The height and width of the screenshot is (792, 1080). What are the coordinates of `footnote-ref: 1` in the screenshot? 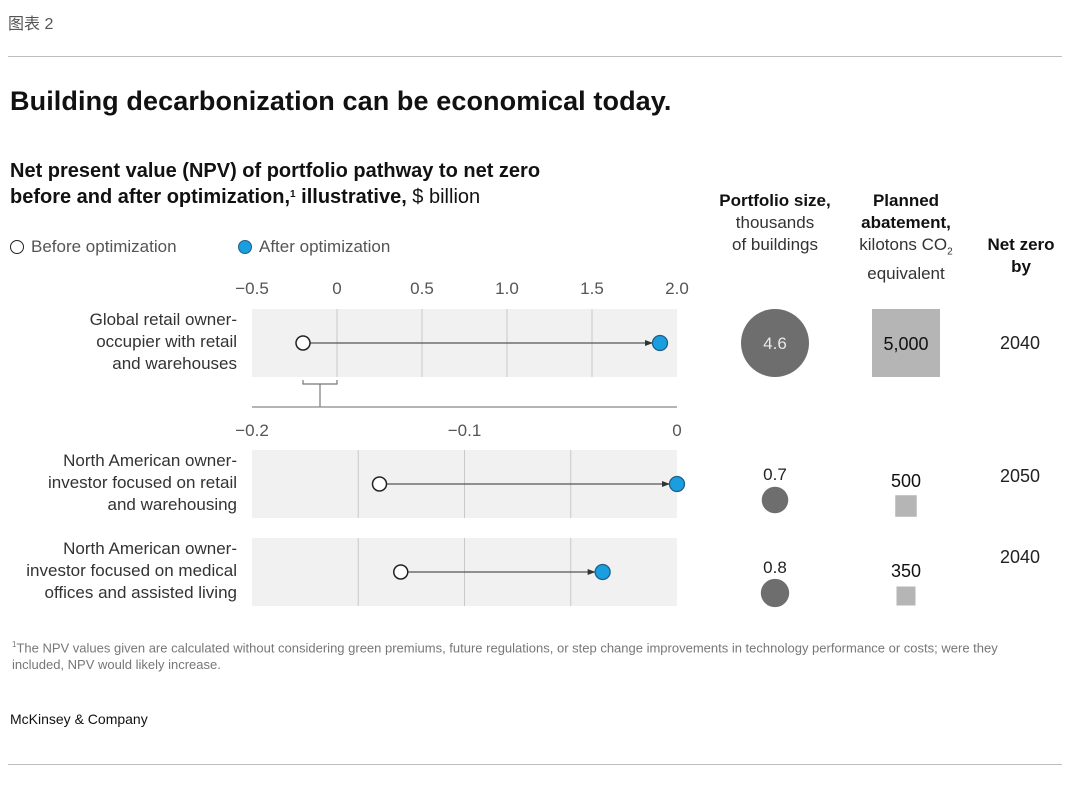 It's located at (293, 194).